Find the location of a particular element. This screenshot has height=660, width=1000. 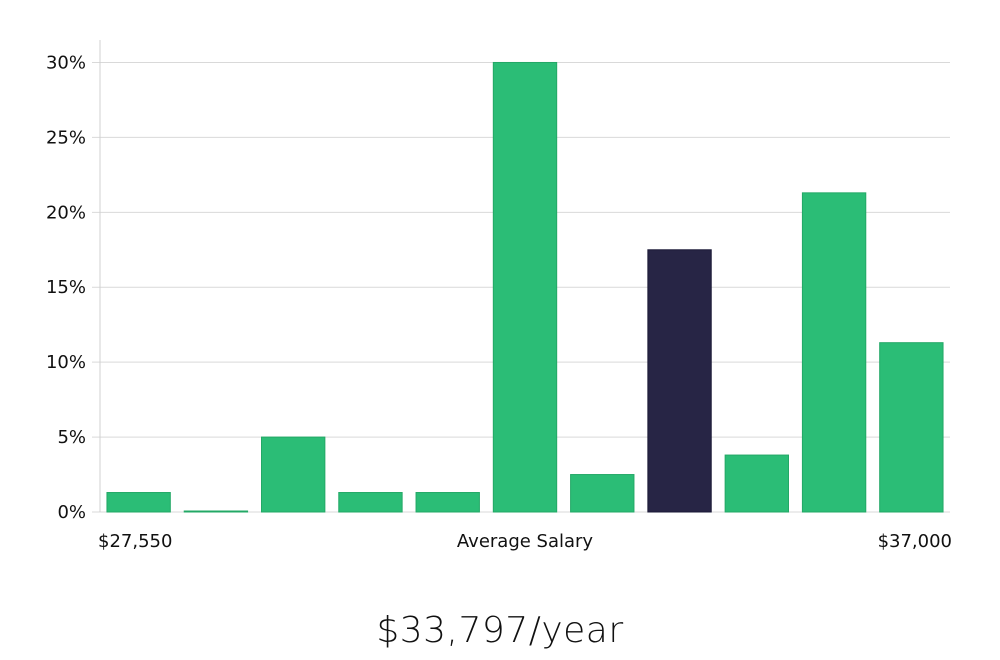

y-tick-label: 15% is located at coordinates (66, 287).